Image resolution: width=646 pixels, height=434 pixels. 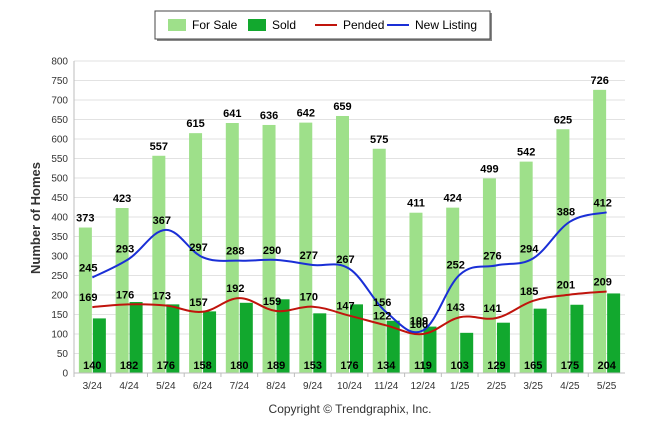 I want to click on legend-label: For Sale, so click(x=215, y=25).